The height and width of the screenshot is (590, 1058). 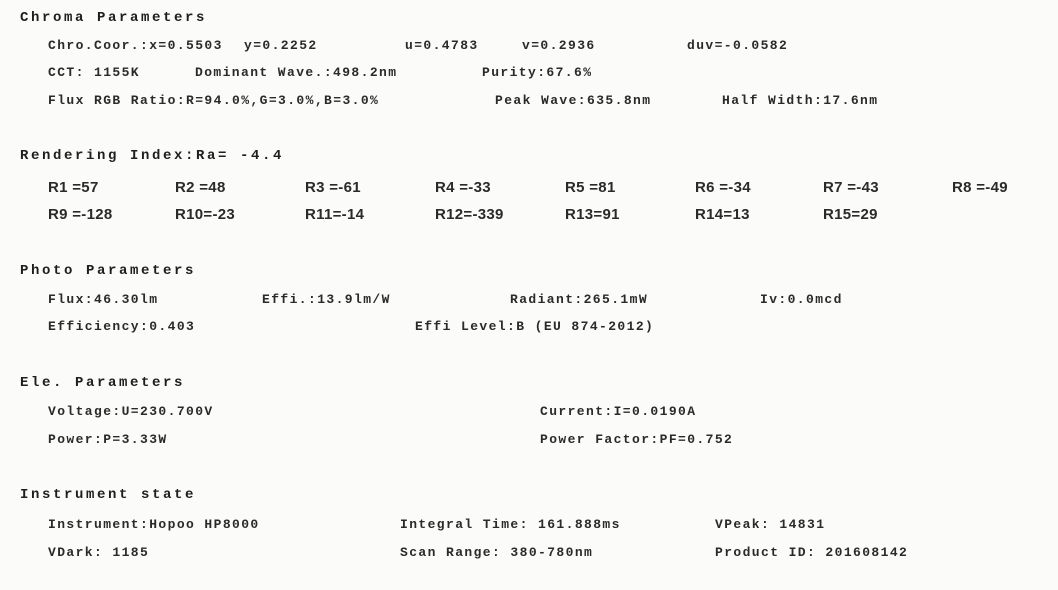 I want to click on flux-rgb-ratio: Flux RGB Ratio:R=94.0%,G=3.0%,B=3.0%, so click(x=214, y=100).